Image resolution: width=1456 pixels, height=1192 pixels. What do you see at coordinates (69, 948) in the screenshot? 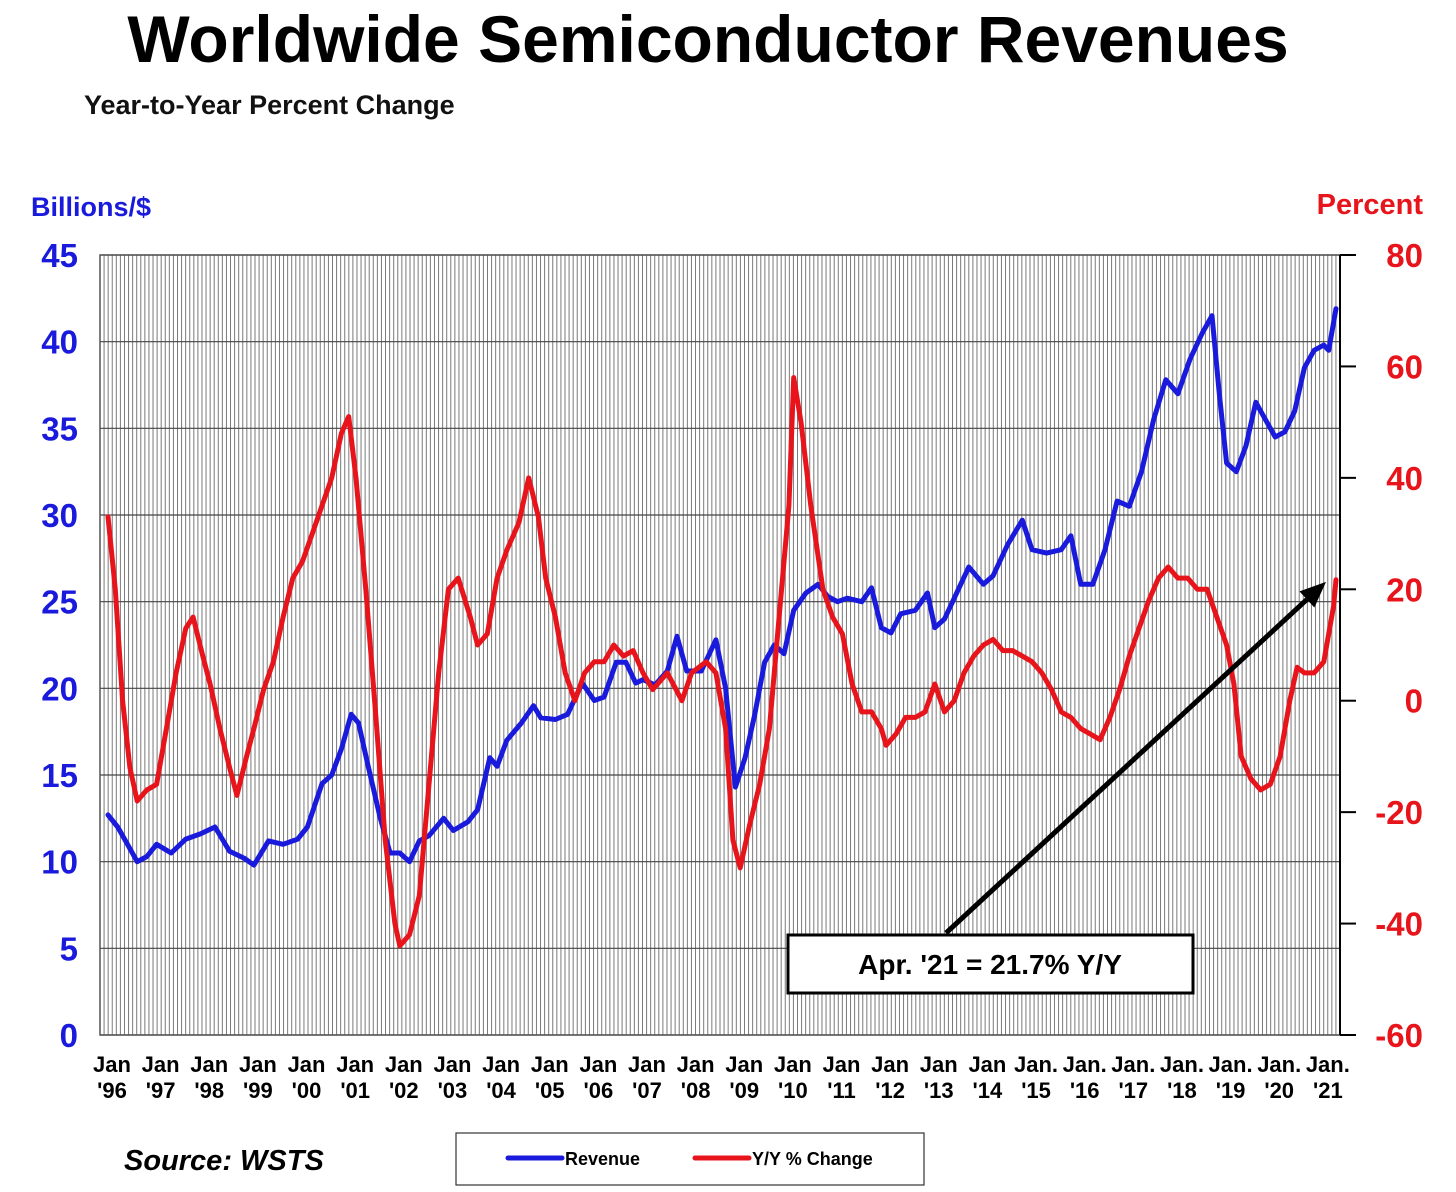
I see `left-tick-label: 5` at bounding box center [69, 948].